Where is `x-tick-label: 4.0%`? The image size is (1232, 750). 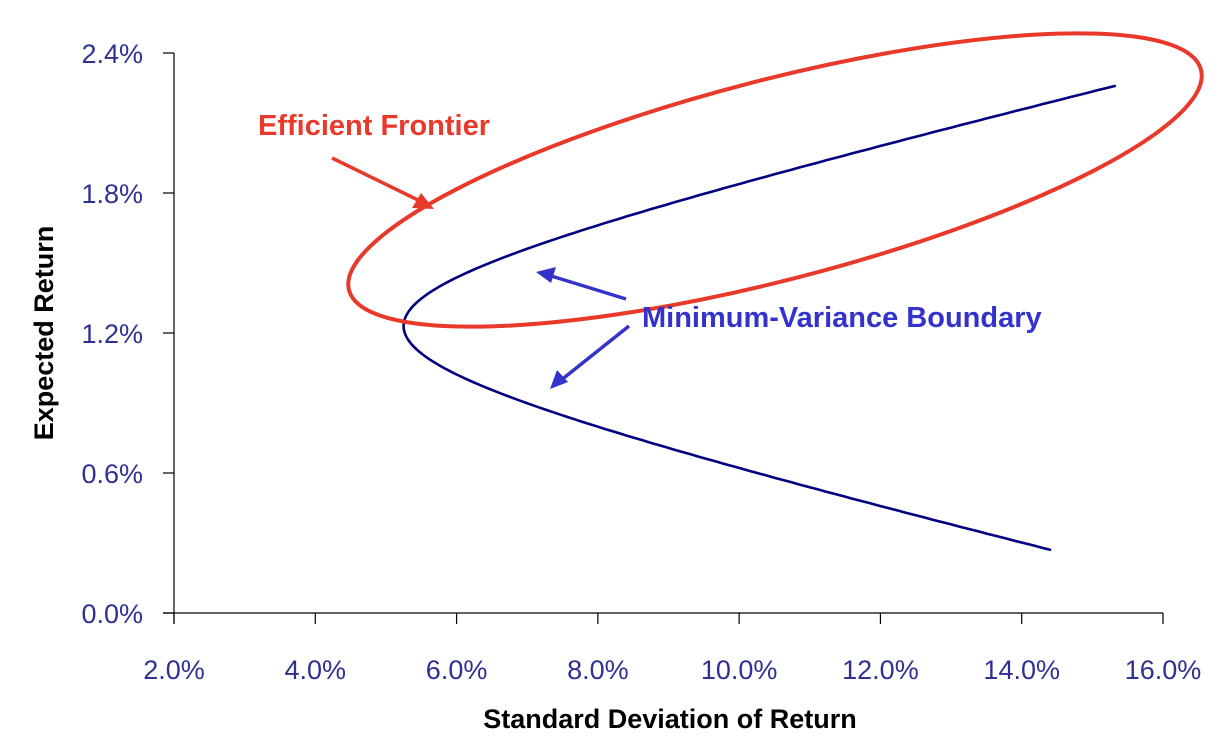
x-tick-label: 4.0% is located at coordinates (316, 670).